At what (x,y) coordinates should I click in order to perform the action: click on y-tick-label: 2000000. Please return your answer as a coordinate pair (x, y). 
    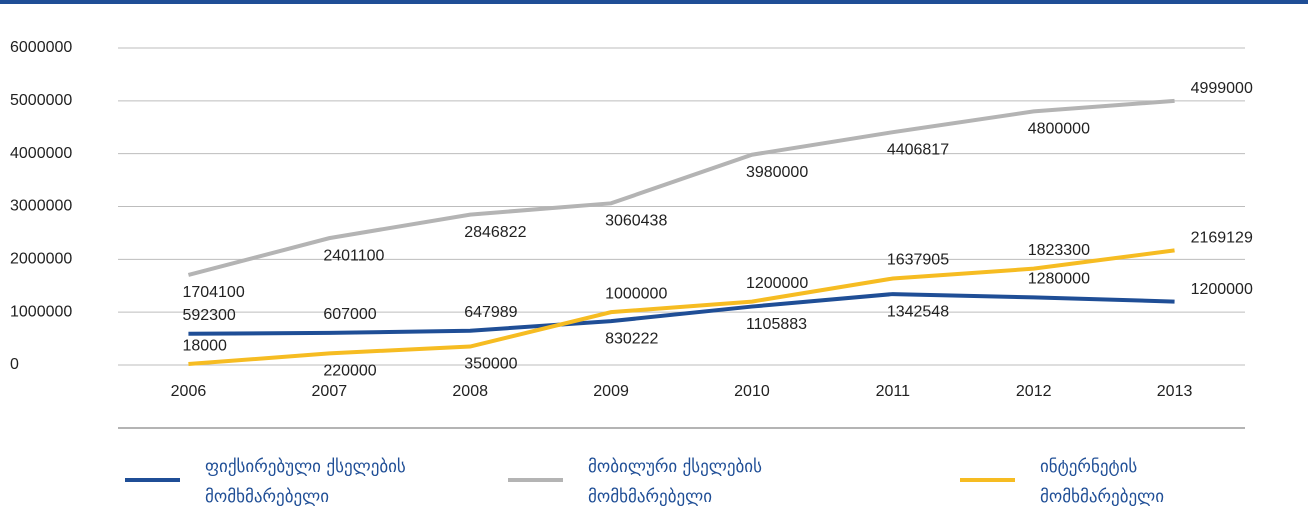
    Looking at the image, I should click on (41, 259).